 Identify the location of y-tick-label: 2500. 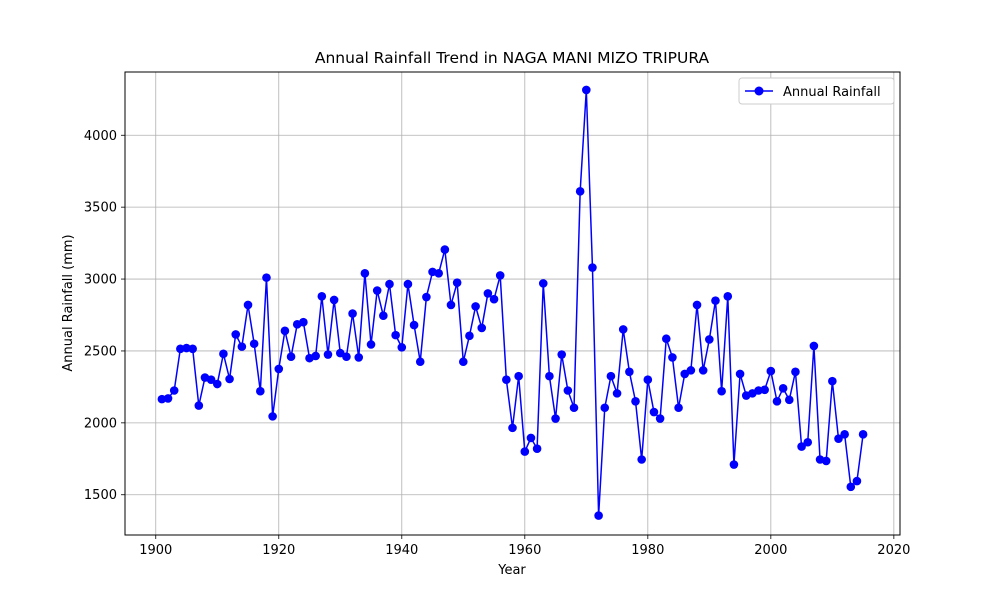
(100, 351).